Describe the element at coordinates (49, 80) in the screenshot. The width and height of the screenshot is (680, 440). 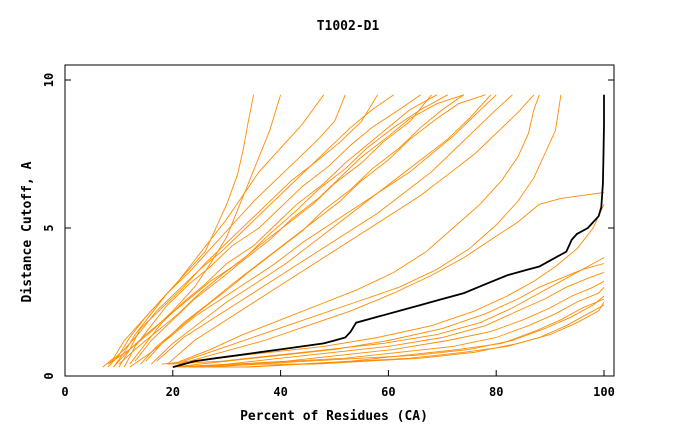
I see `y-tick-label: 10` at that location.